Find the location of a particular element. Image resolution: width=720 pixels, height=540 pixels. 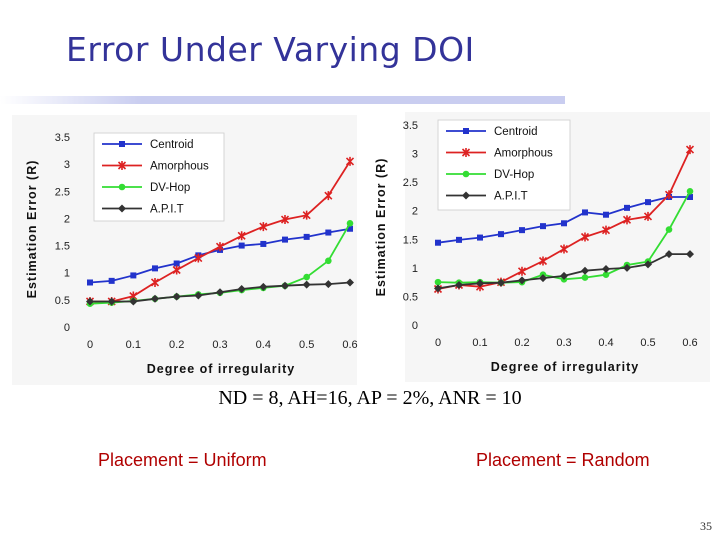

chart-1-xtick-label: 0.6 is located at coordinates (349, 345).